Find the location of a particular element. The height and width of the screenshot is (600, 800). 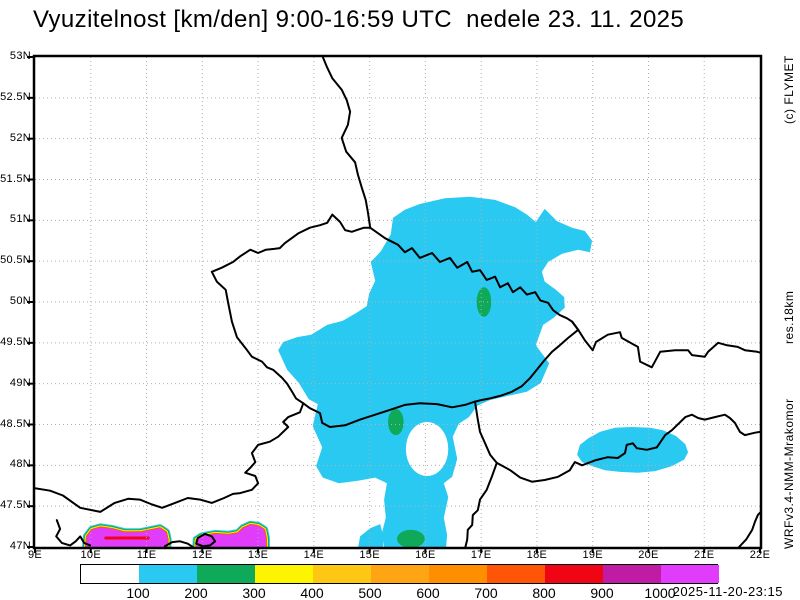

lat-label-51N: 51N is located at coordinates (20, 219).